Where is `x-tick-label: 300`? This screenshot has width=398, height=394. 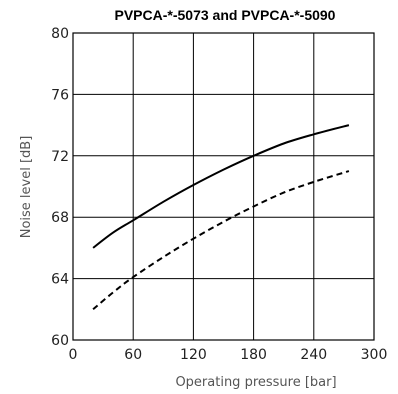
x-tick-label: 300 is located at coordinates (374, 355).